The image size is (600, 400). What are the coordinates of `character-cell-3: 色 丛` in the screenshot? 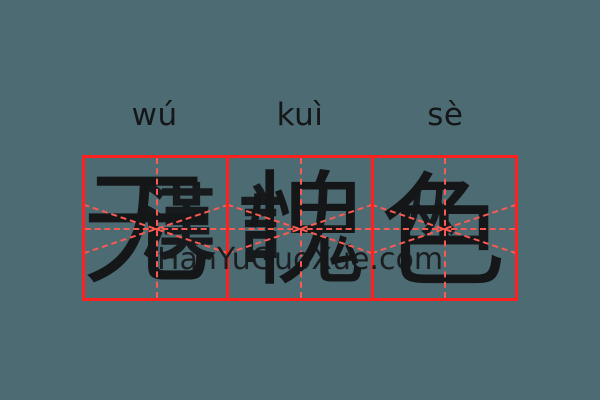 It's located at (442, 228).